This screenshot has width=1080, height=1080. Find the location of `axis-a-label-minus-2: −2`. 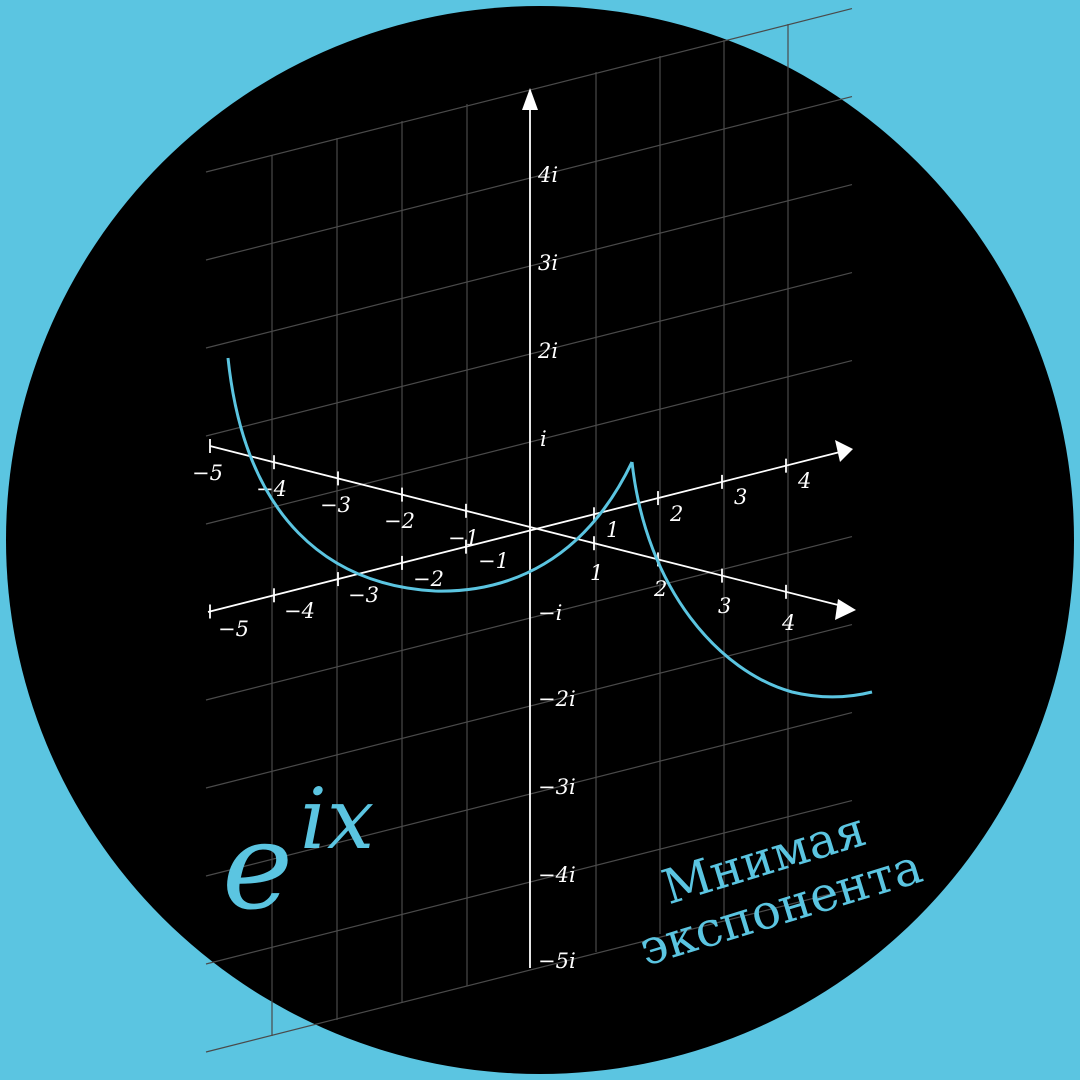

axis-a-label-minus-2: −2 is located at coordinates (428, 579).